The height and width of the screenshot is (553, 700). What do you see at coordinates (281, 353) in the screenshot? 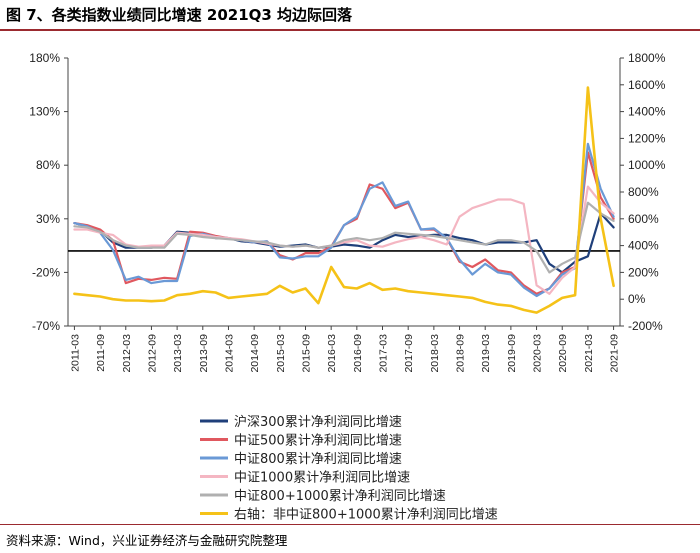
I see `x-tick-label: 2015-03` at bounding box center [281, 353].